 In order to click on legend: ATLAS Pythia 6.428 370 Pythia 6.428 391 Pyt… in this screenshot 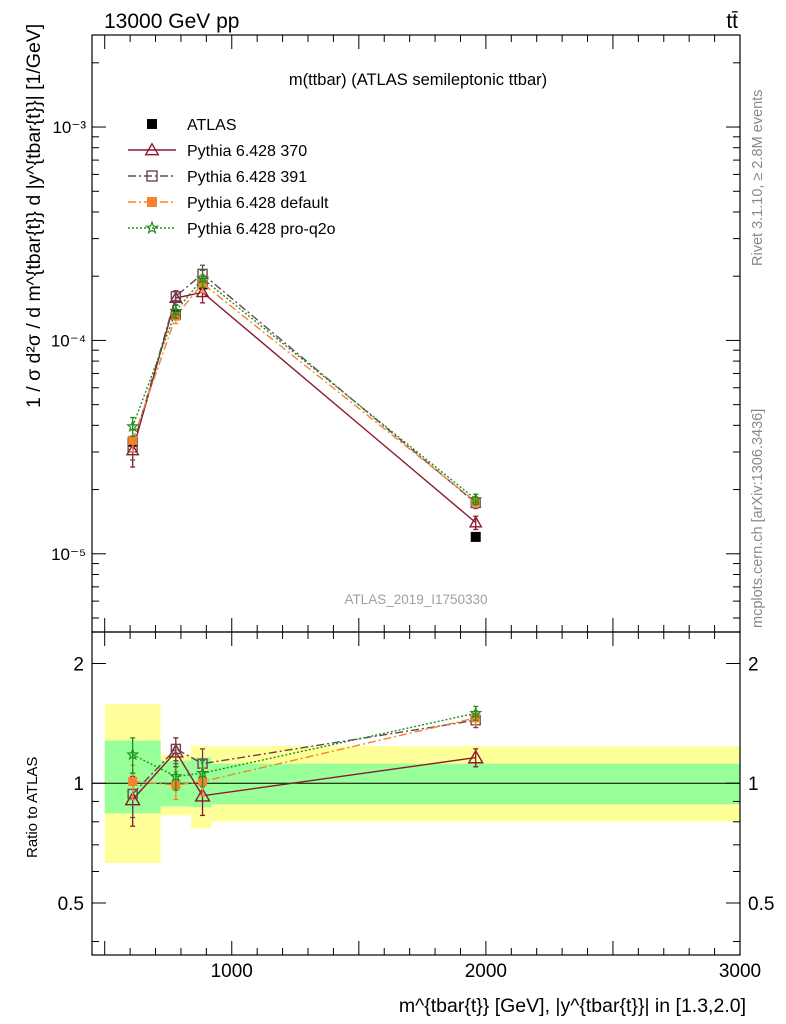, I will do `click(232, 177)`.